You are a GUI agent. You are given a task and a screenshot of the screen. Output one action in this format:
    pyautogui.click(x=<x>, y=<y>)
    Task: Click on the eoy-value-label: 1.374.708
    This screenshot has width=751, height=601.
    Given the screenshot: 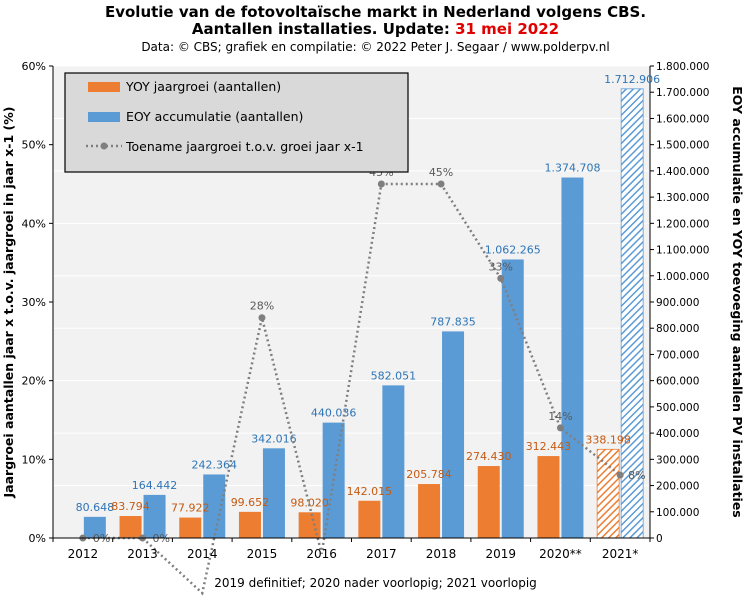 What is the action you would take?
    pyautogui.click(x=572, y=168)
    